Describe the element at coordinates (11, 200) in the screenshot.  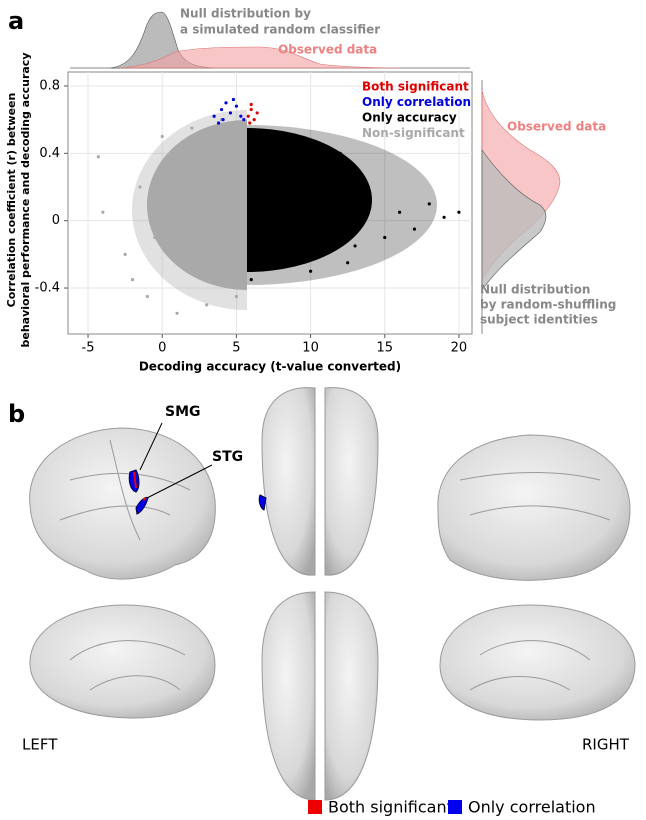
I see `y-axis-label: Correlation coefficient (r) between` at that location.